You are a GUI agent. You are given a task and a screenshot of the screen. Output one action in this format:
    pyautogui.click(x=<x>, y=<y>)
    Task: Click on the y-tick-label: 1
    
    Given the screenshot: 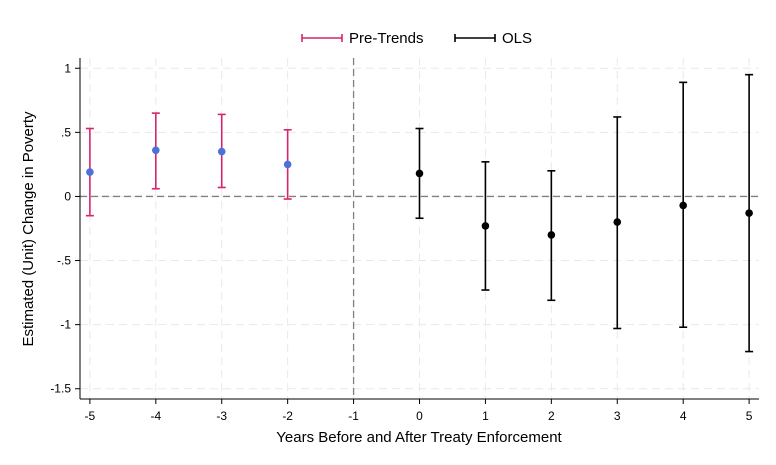 What is the action you would take?
    pyautogui.click(x=67, y=68)
    